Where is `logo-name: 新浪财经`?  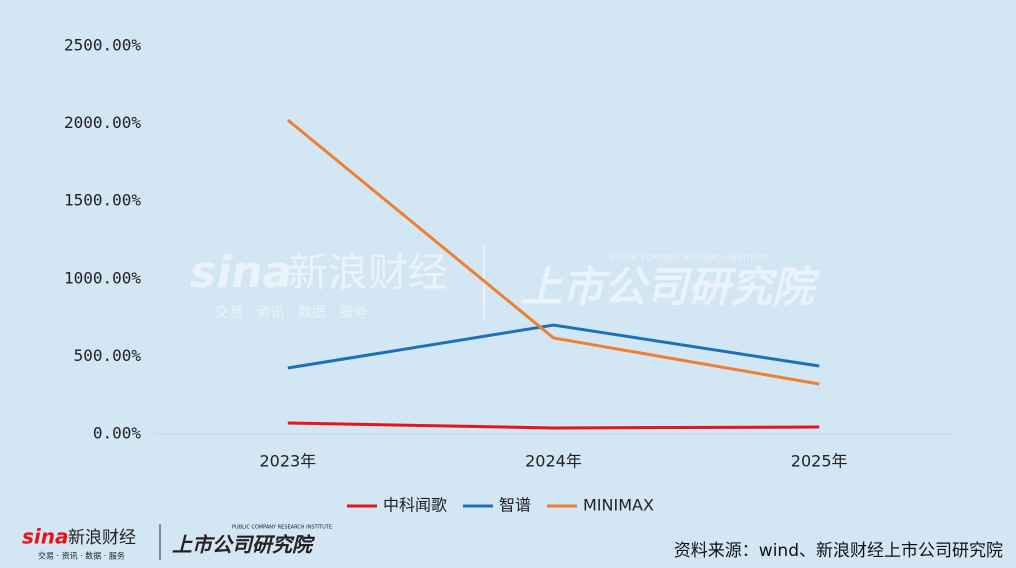 logo-name: 新浪财经 is located at coordinates (102, 538).